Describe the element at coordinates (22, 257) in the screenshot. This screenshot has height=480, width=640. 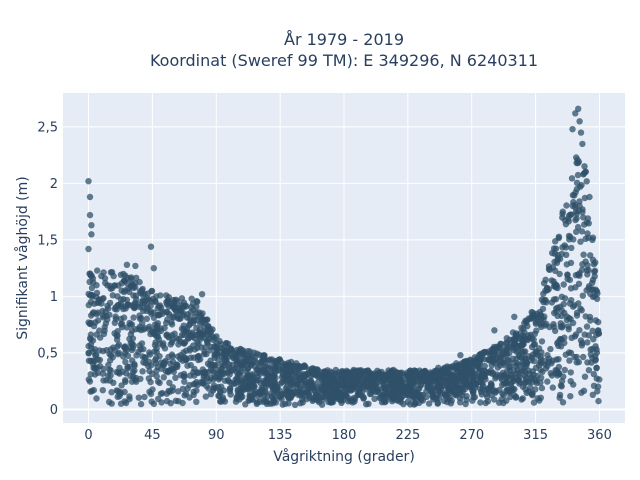
I see `y-axis-title: Signifikant våghöjd (m)` at that location.